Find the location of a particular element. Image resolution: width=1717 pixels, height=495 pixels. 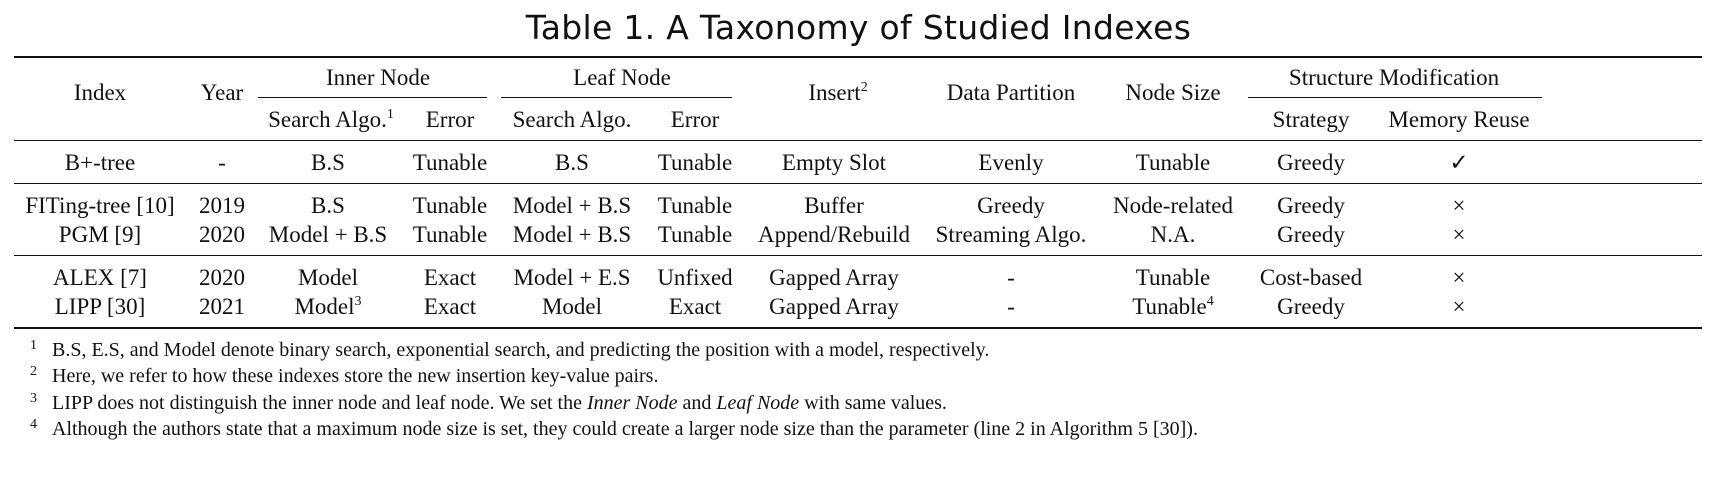

cell-leaf-search: B.S is located at coordinates (572, 162).